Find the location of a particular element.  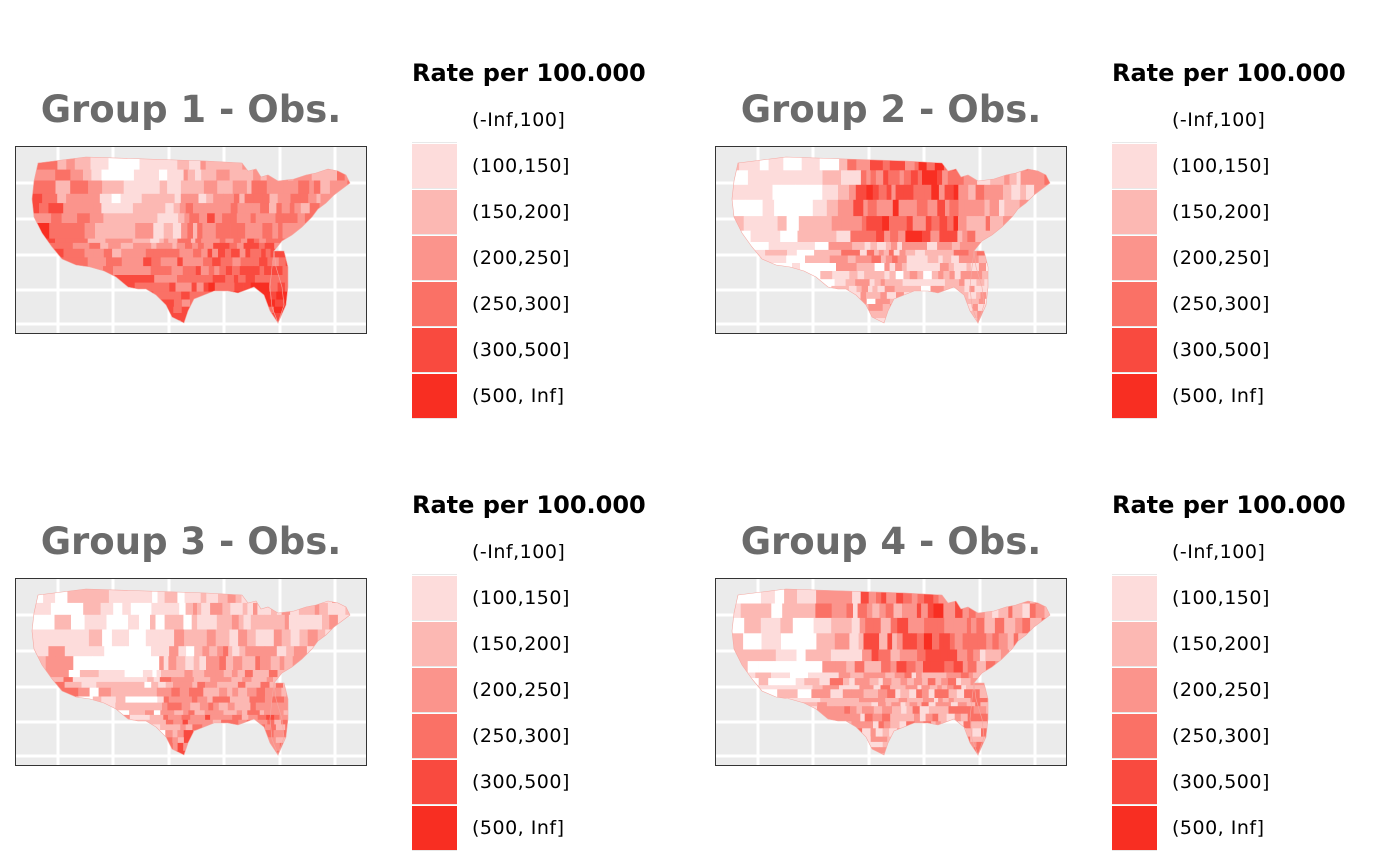

map-title: Group 4 - Obs. is located at coordinates (891, 541).